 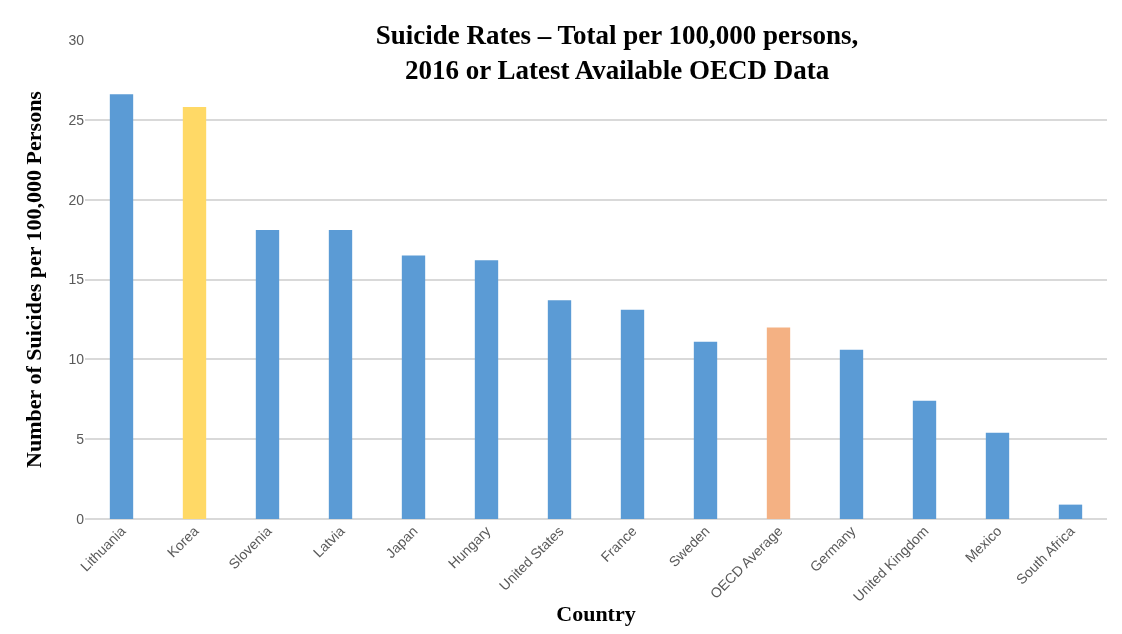 I want to click on y-axis-title: Number of Suicides per 100,000 Persons, so click(x=34, y=279).